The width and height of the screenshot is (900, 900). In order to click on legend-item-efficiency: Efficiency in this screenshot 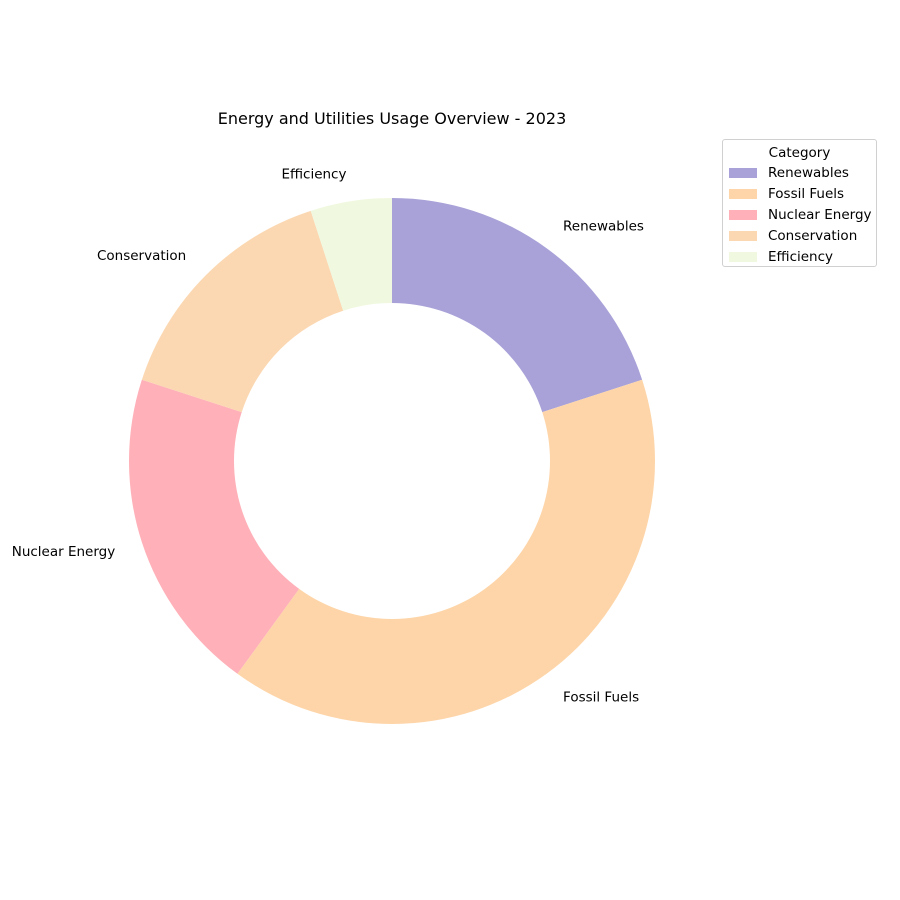, I will do `click(799, 256)`.